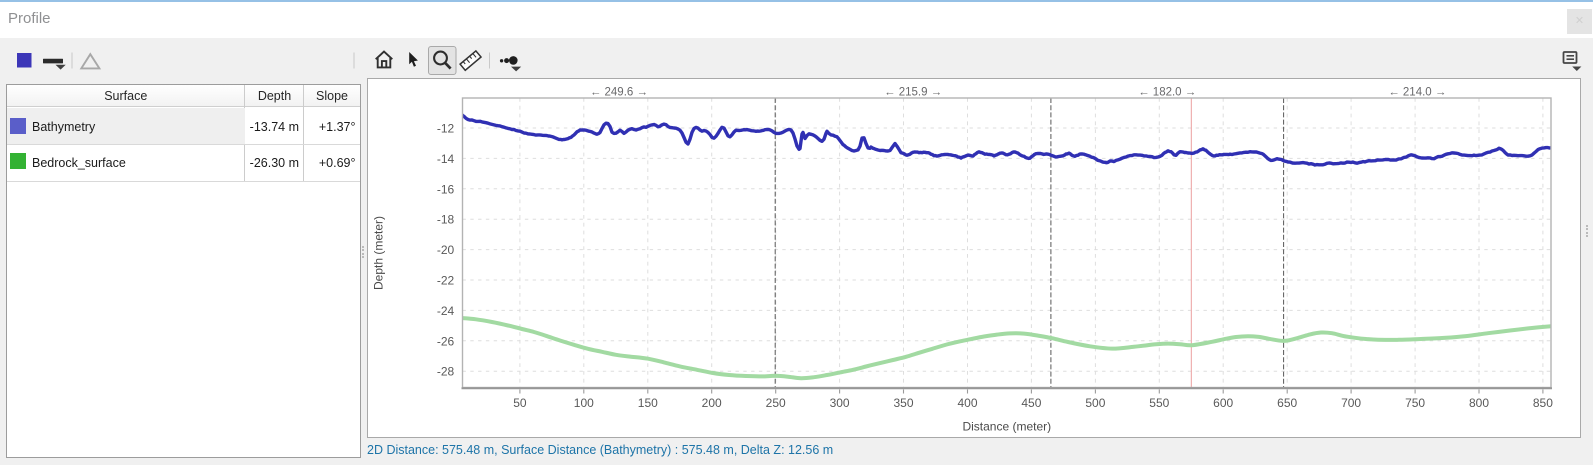 The height and width of the screenshot is (465, 1593). I want to click on svg-text: 100, so click(584, 403).